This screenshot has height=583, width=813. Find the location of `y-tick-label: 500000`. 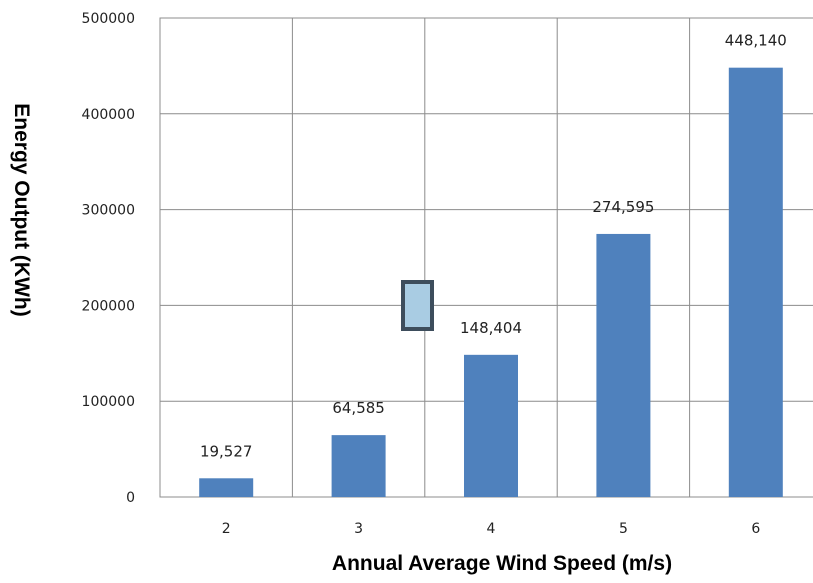

y-tick-label: 500000 is located at coordinates (108, 19).